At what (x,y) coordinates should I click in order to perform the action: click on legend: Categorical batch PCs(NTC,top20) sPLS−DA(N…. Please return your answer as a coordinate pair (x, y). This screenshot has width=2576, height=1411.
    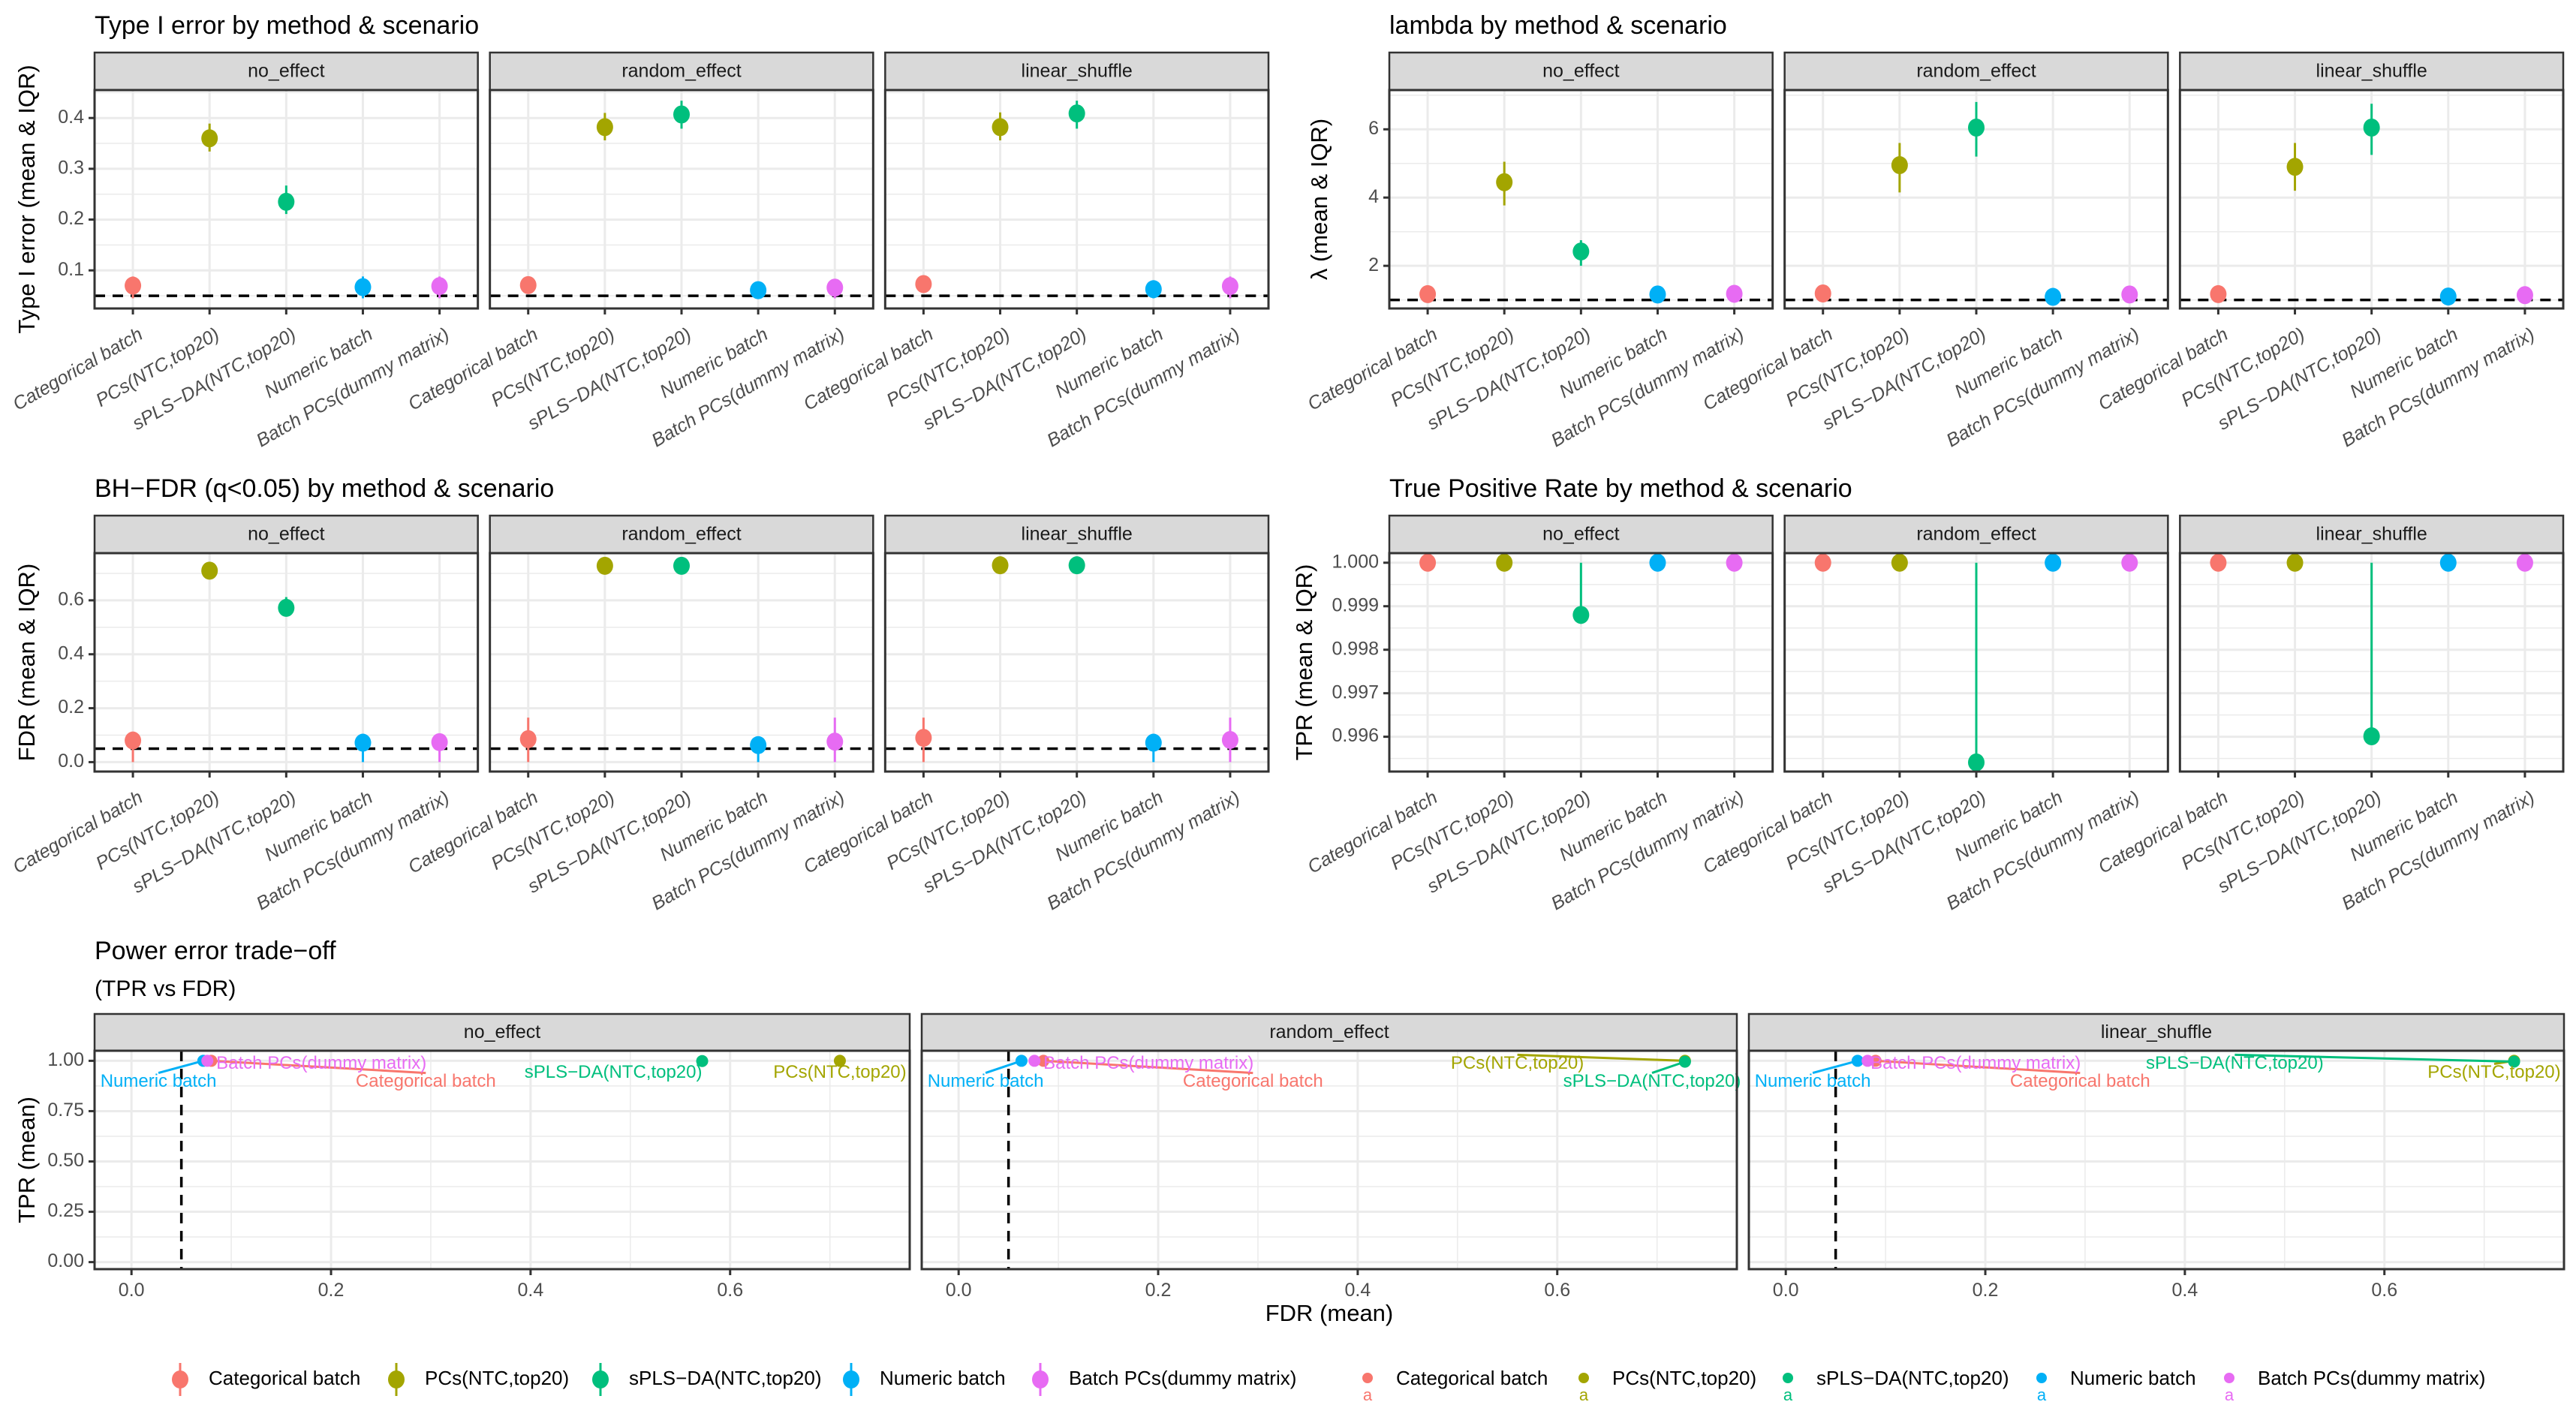
    Looking at the image, I should click on (1328, 1383).